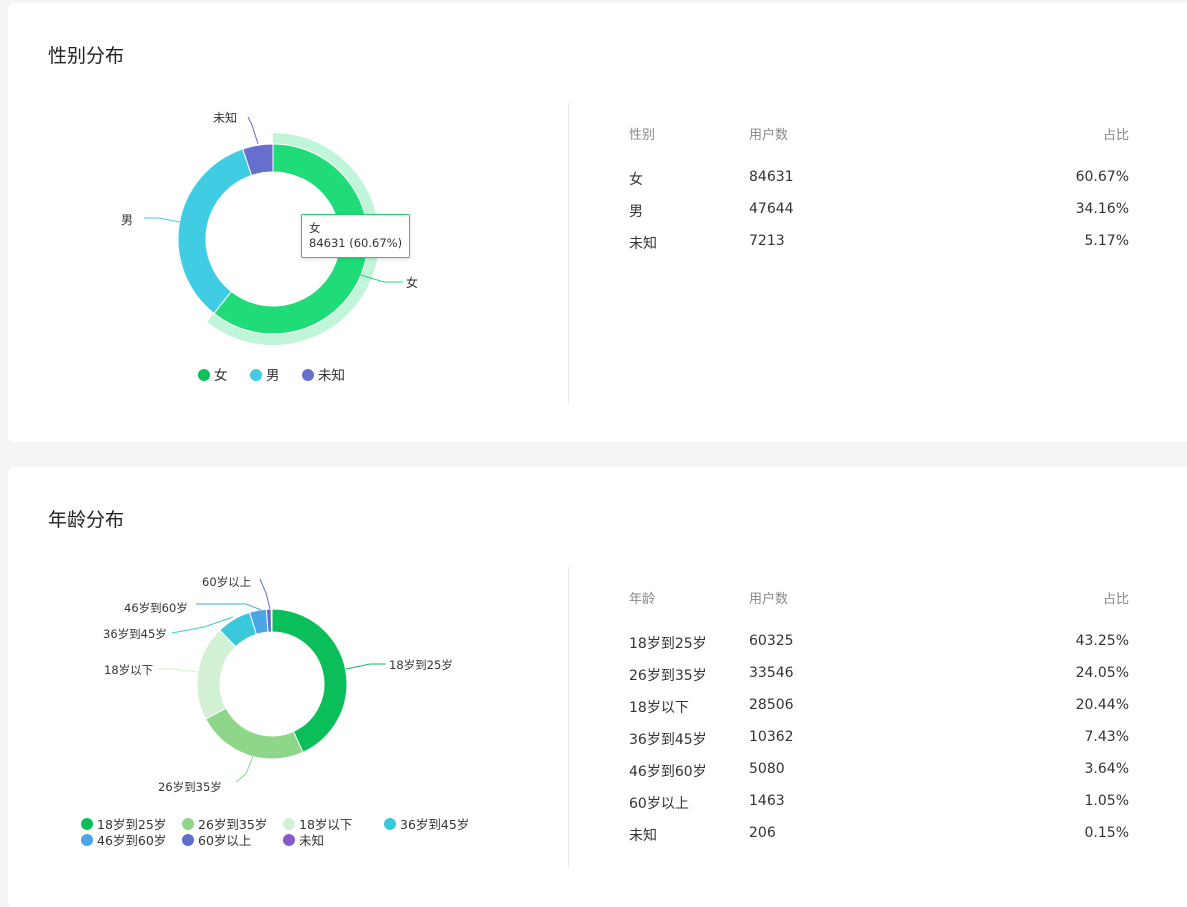 The image size is (1187, 907). Describe the element at coordinates (879, 146) in the screenshot. I see `table-header: 性别 用户数 占比` at that location.